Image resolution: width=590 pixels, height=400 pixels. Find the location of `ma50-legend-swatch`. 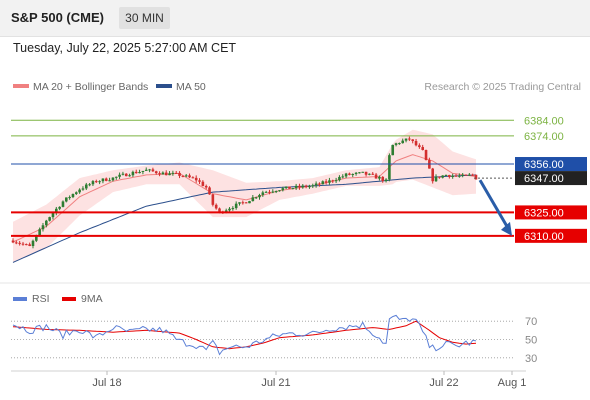

ma50-legend-swatch is located at coordinates (164, 86).